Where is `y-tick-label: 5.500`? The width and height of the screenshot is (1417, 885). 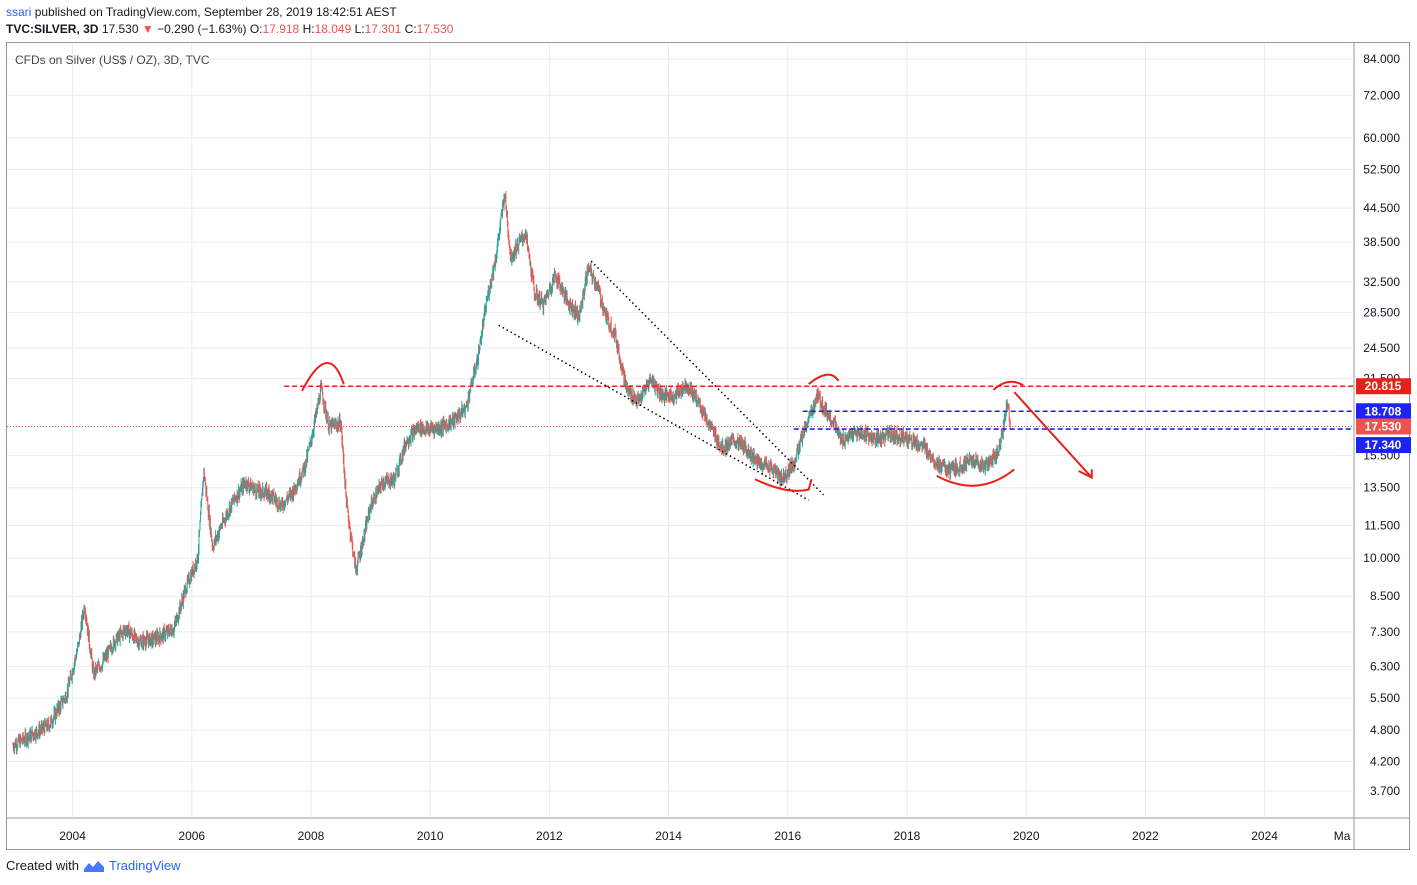 y-tick-label: 5.500 is located at coordinates (1385, 698).